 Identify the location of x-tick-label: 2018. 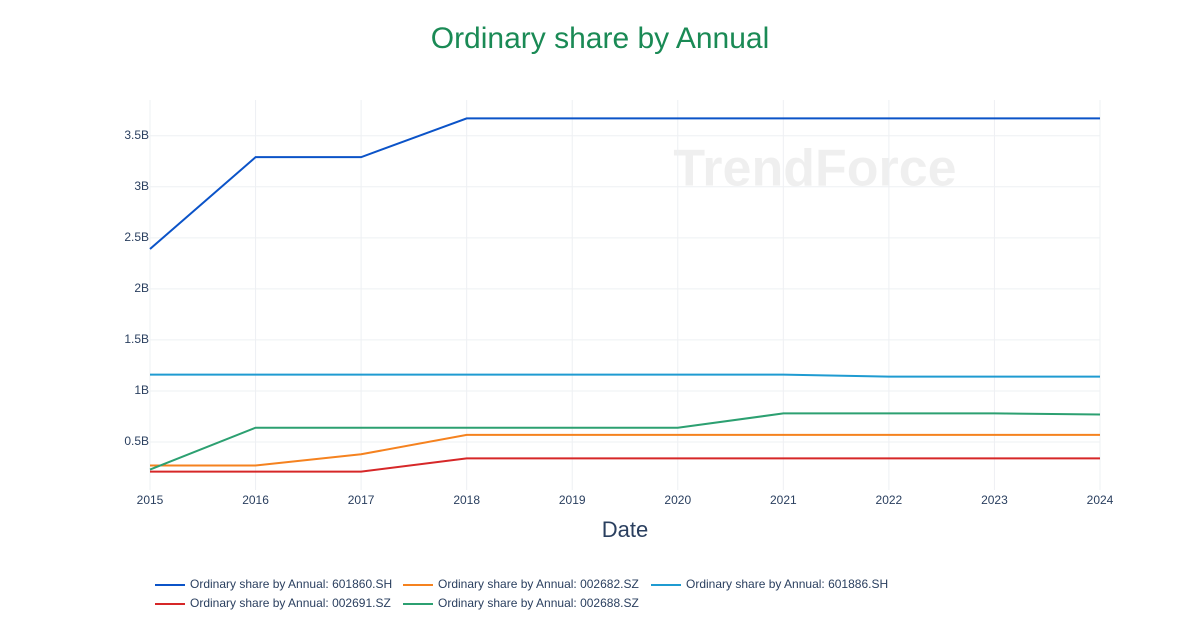
(466, 500).